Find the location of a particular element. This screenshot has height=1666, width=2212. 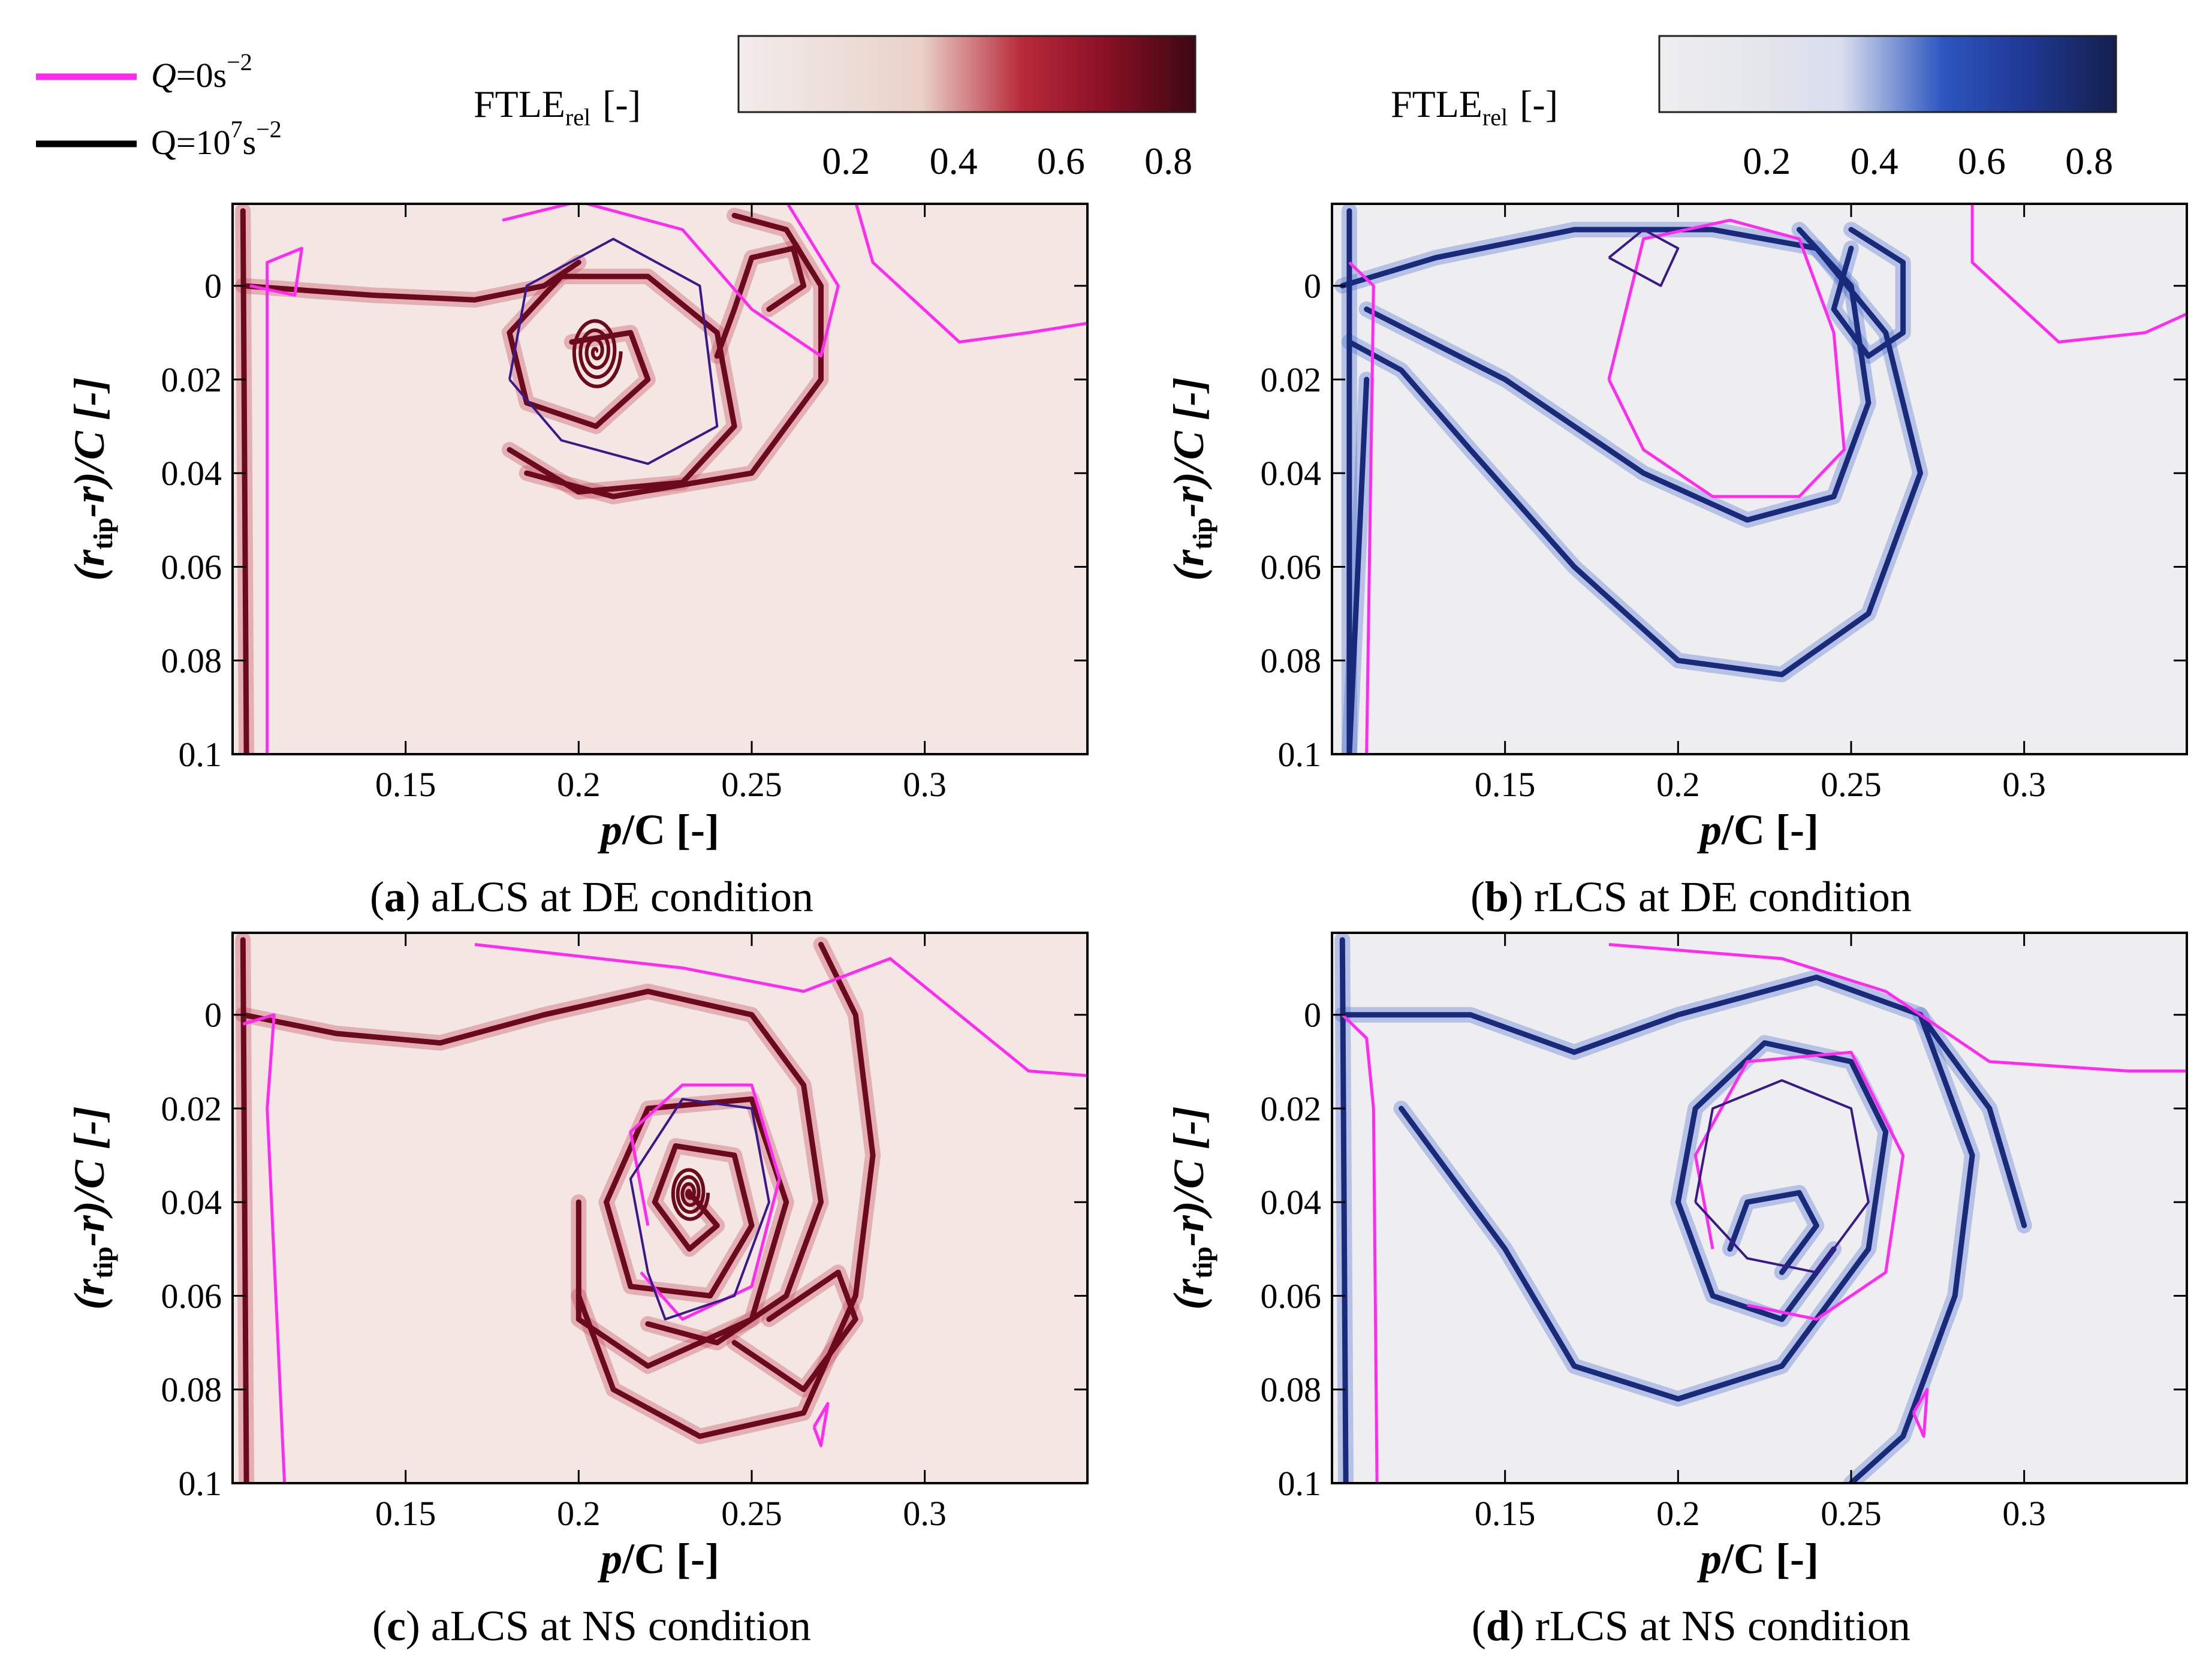

panel-caption: (c) aLCS at NS condition is located at coordinates (591, 1626).